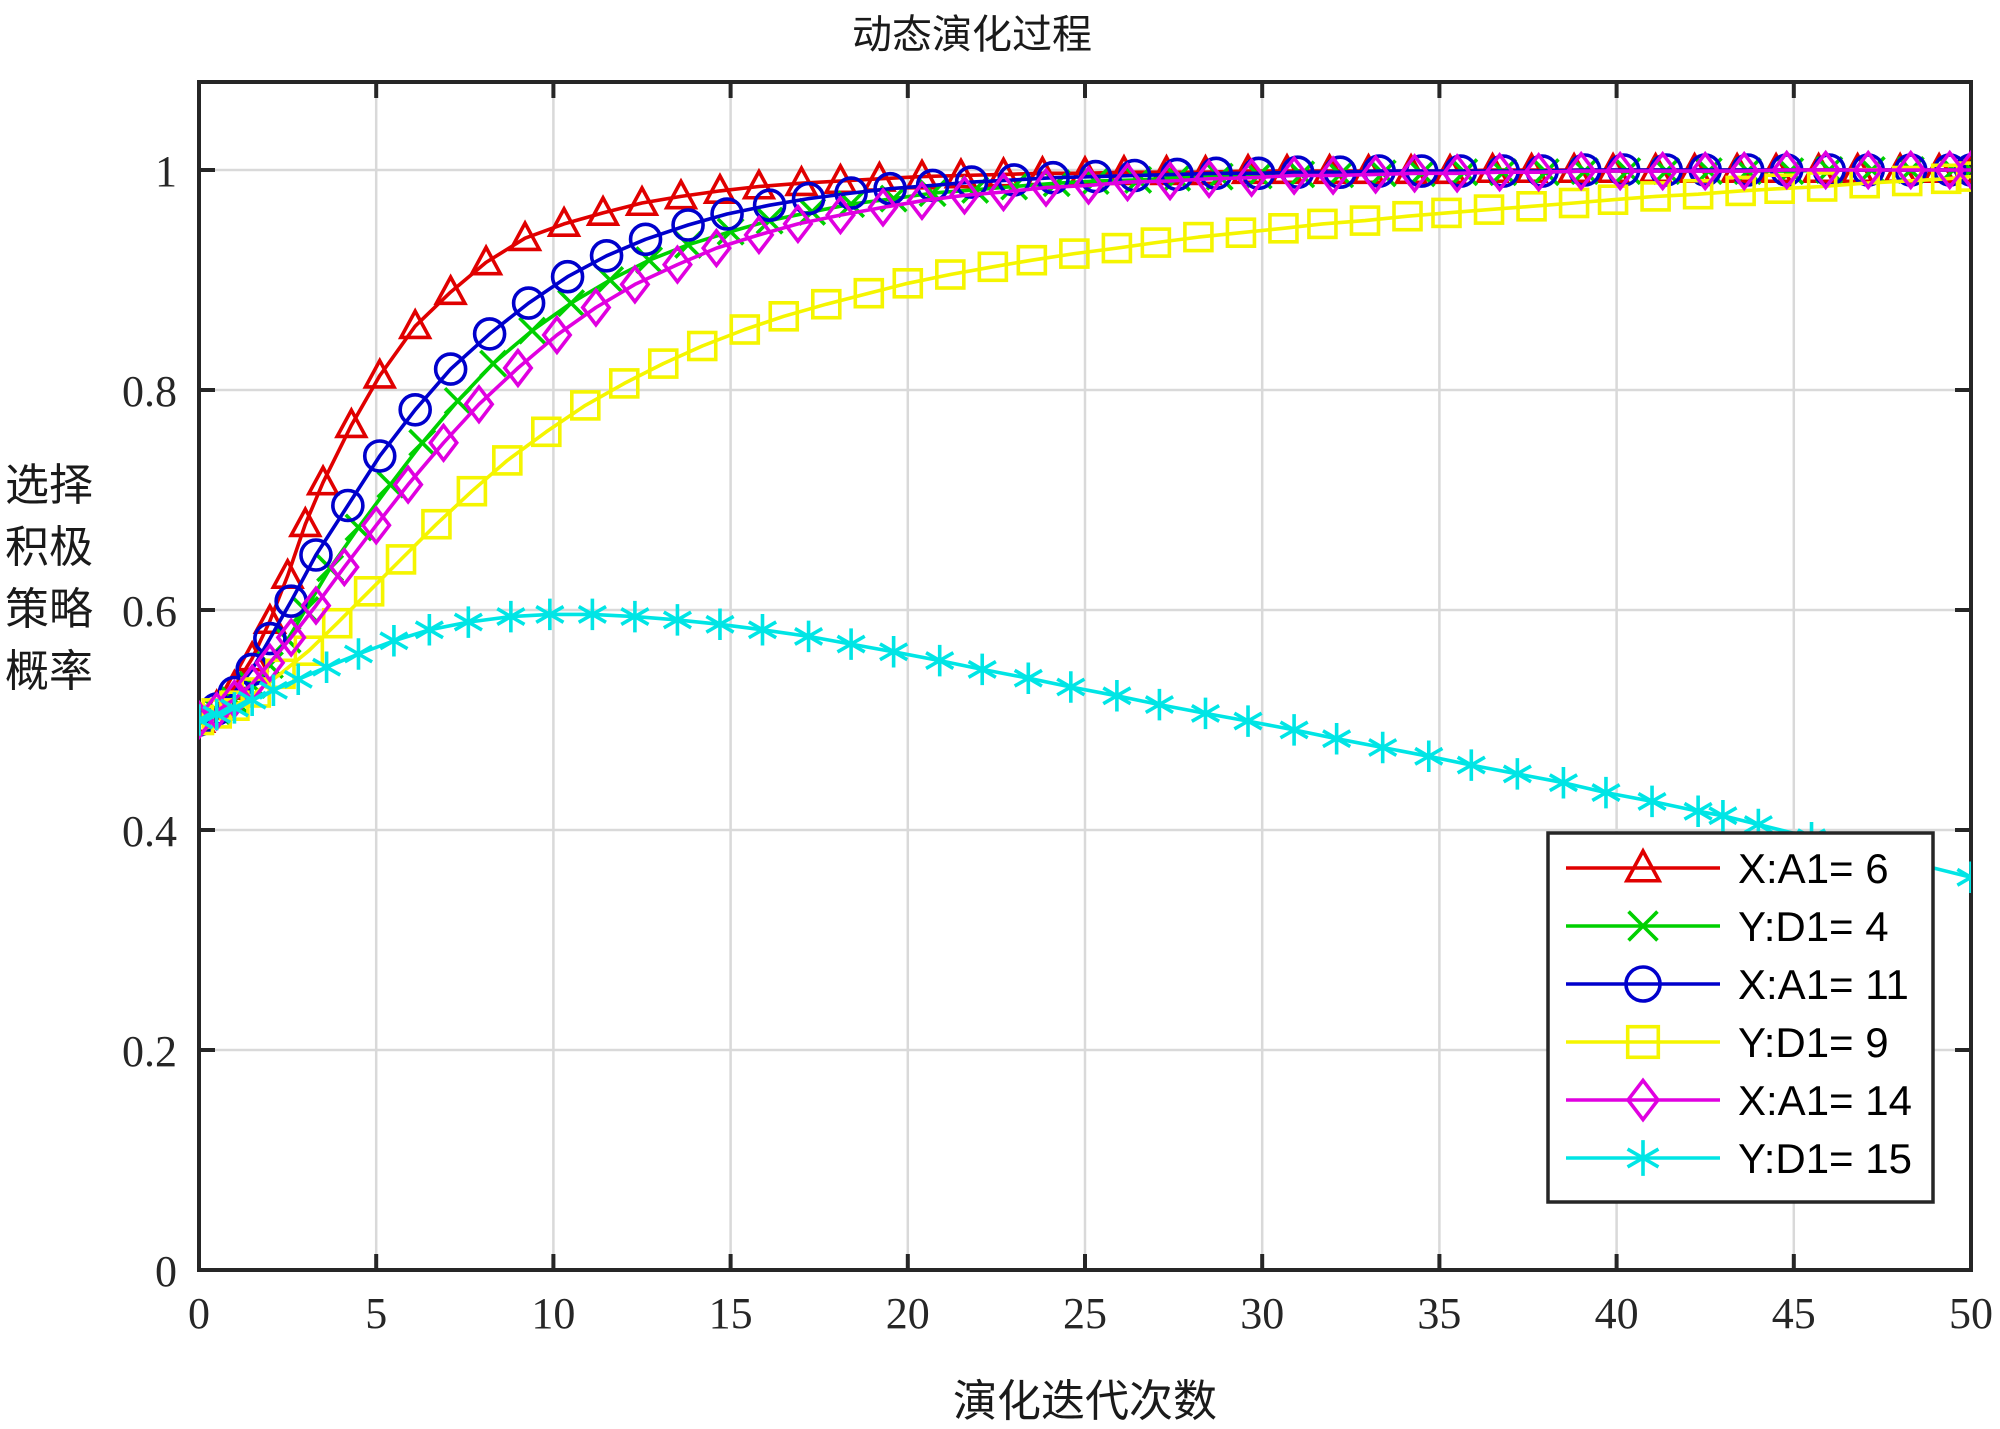 The image size is (2000, 1429). Describe the element at coordinates (553, 1313) in the screenshot. I see `x-tick-label: 10` at that location.